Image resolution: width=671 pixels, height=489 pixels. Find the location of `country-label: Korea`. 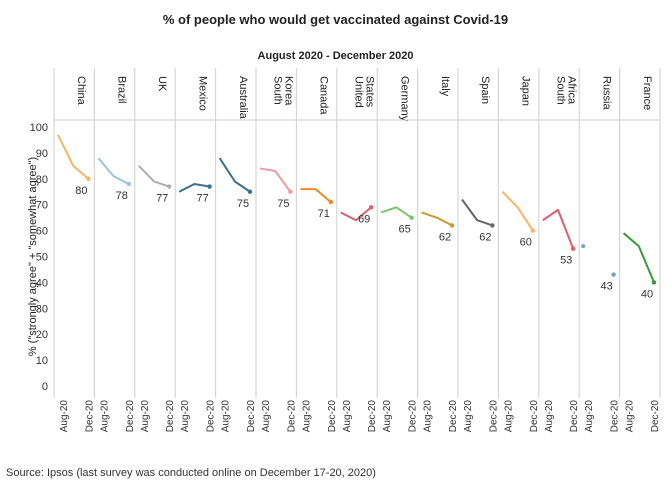

country-label: Korea is located at coordinates (289, 91).